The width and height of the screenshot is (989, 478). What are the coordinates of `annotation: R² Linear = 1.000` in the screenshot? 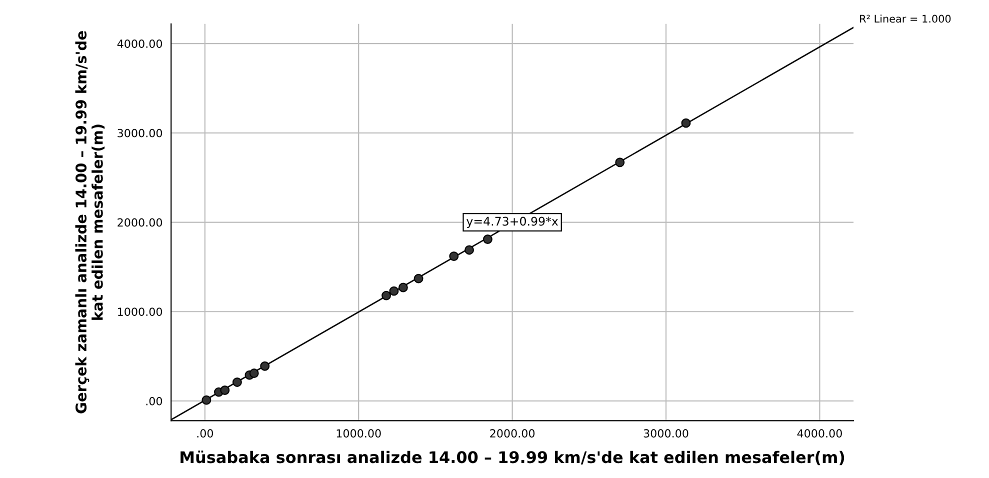 It's located at (905, 18).